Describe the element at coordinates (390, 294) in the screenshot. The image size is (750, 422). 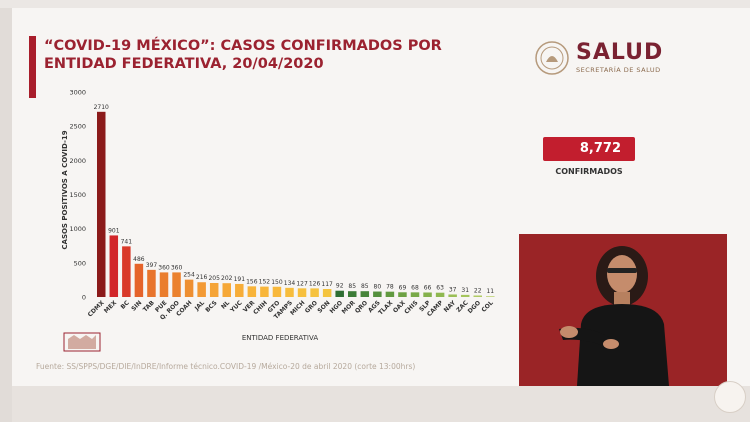
I see `bar-tlax` at that location.